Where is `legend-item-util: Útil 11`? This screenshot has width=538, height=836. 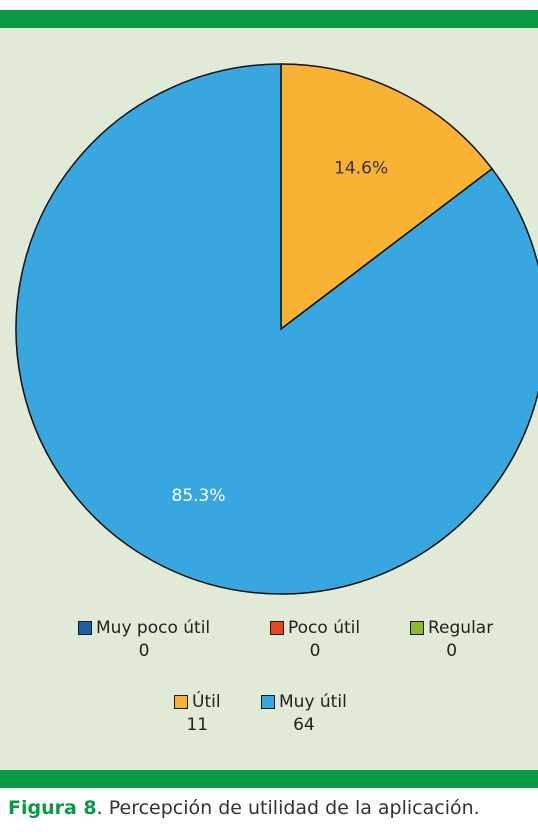
legend-item-util: Útil 11 is located at coordinates (197, 713).